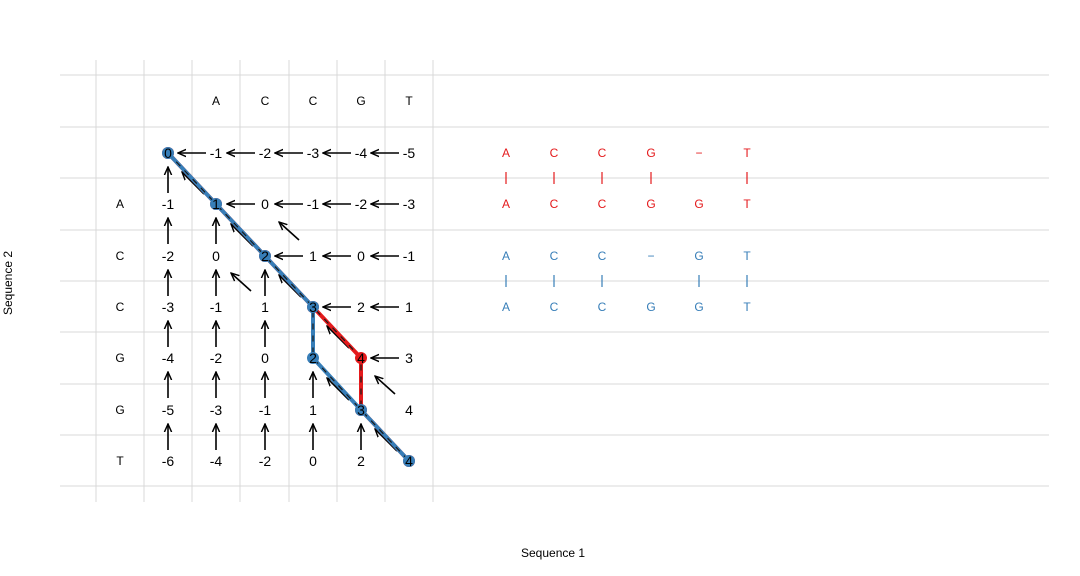  What do you see at coordinates (216, 101) in the screenshot?
I see `seq1-base-label: A` at bounding box center [216, 101].